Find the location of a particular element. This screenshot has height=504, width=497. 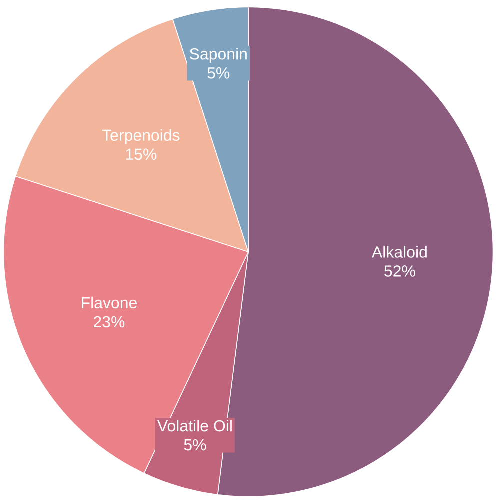

data-label: 52% is located at coordinates (400, 271).